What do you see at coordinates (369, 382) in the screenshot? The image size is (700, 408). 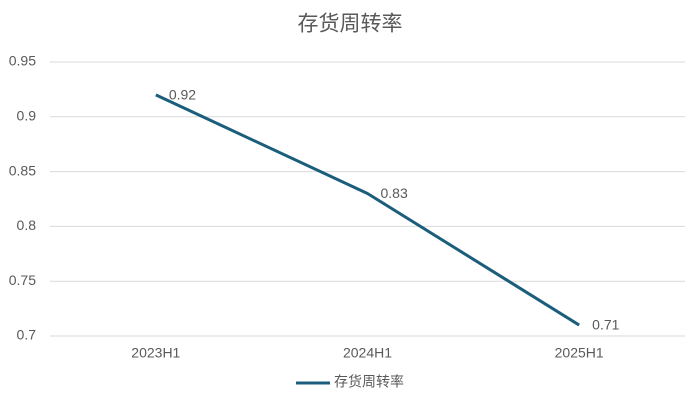 I see `legend-label: 存货周转率` at bounding box center [369, 382].